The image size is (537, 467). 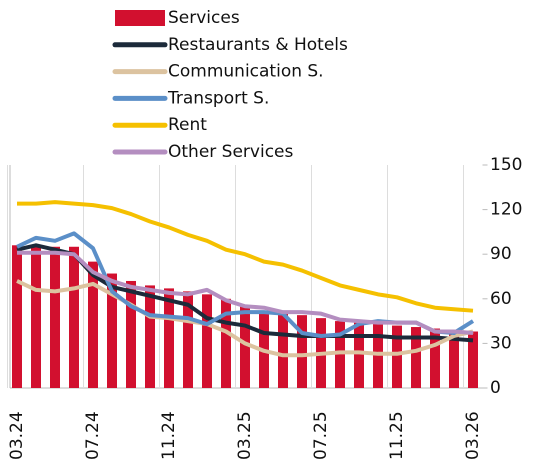 I want to click on legend-label: Transport S., so click(x=218, y=98).